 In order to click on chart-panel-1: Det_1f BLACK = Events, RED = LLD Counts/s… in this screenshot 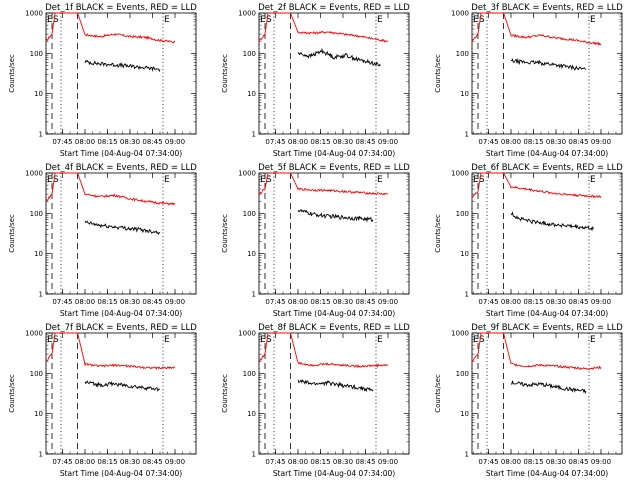, I will do `click(106, 80)`.